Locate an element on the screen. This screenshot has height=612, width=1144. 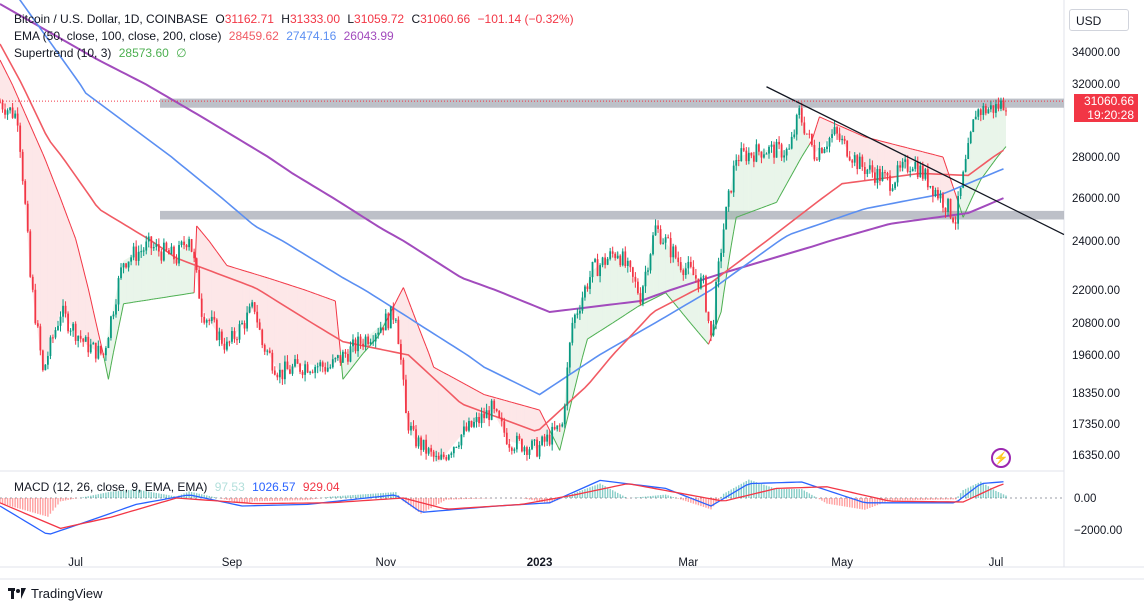
price-tick-label: 26000.00 is located at coordinates (1096, 199).